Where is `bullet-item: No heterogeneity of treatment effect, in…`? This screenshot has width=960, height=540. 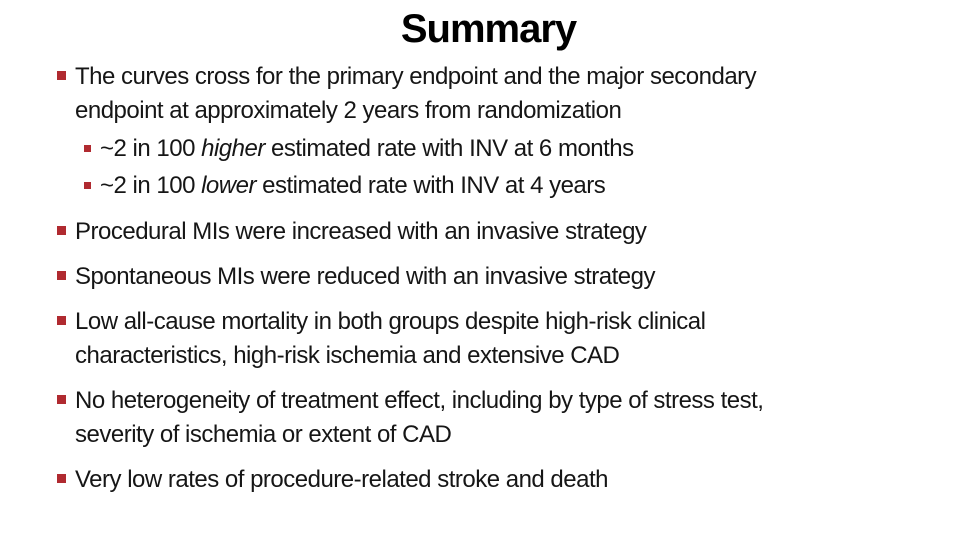 bullet-item: No heterogeneity of treatment effect, in… is located at coordinates (488, 418).